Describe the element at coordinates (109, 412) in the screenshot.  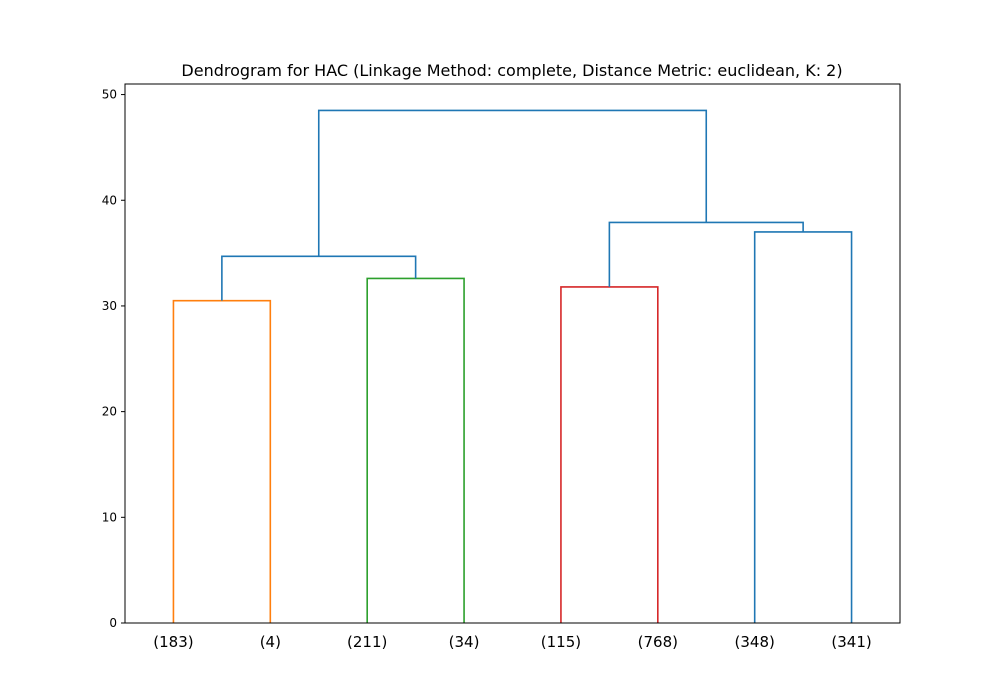
I see `y-tick-label: 20` at that location.